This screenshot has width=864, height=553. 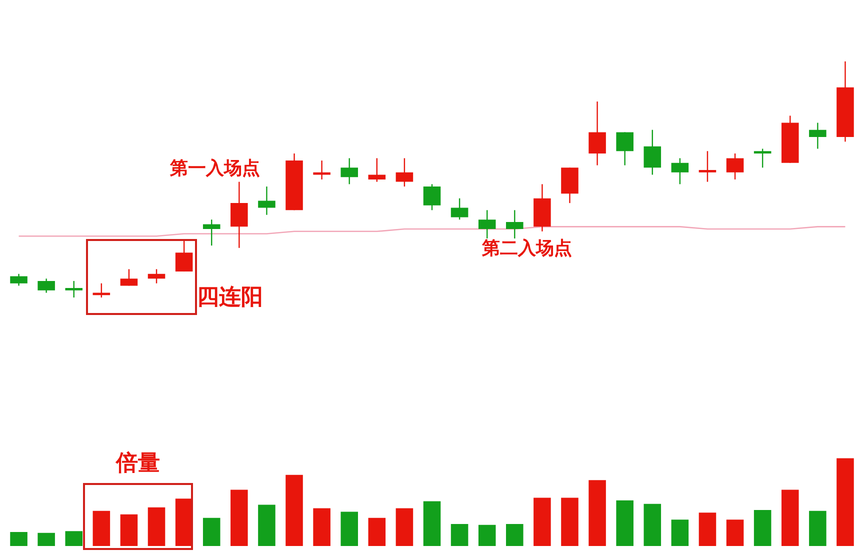 What do you see at coordinates (215, 168) in the screenshot?
I see `annotation: 第一入场点` at bounding box center [215, 168].